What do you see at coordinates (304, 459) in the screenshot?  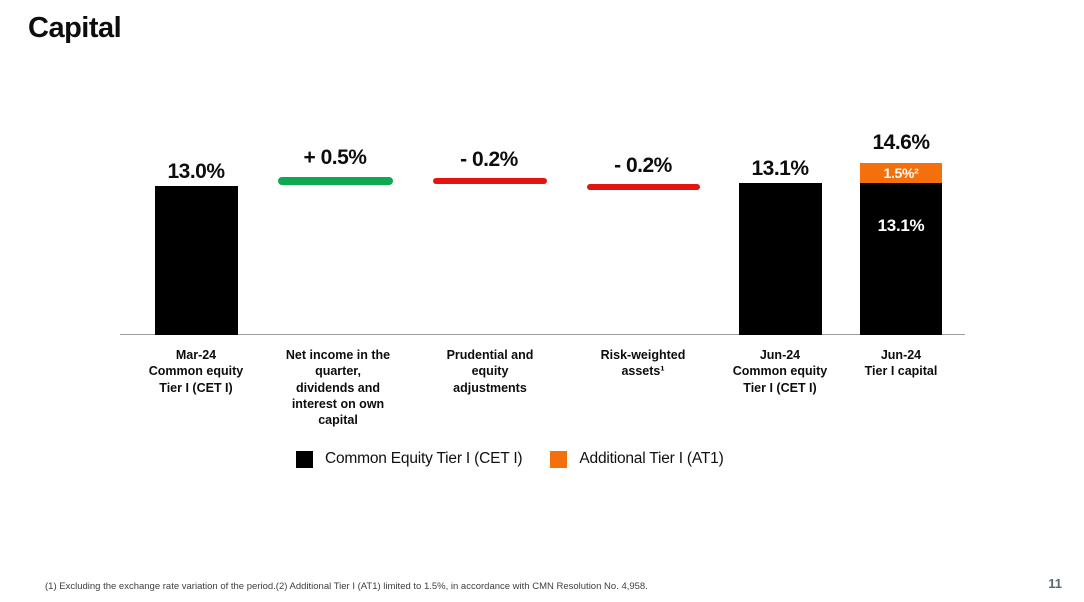 I see `cet1-swatch-icon` at bounding box center [304, 459].